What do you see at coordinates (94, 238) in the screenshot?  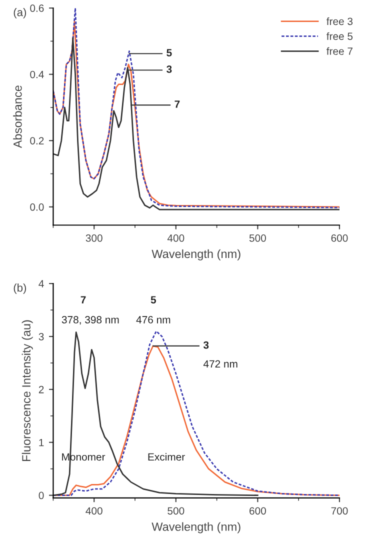 I see `x-tick-label: 300` at bounding box center [94, 238].